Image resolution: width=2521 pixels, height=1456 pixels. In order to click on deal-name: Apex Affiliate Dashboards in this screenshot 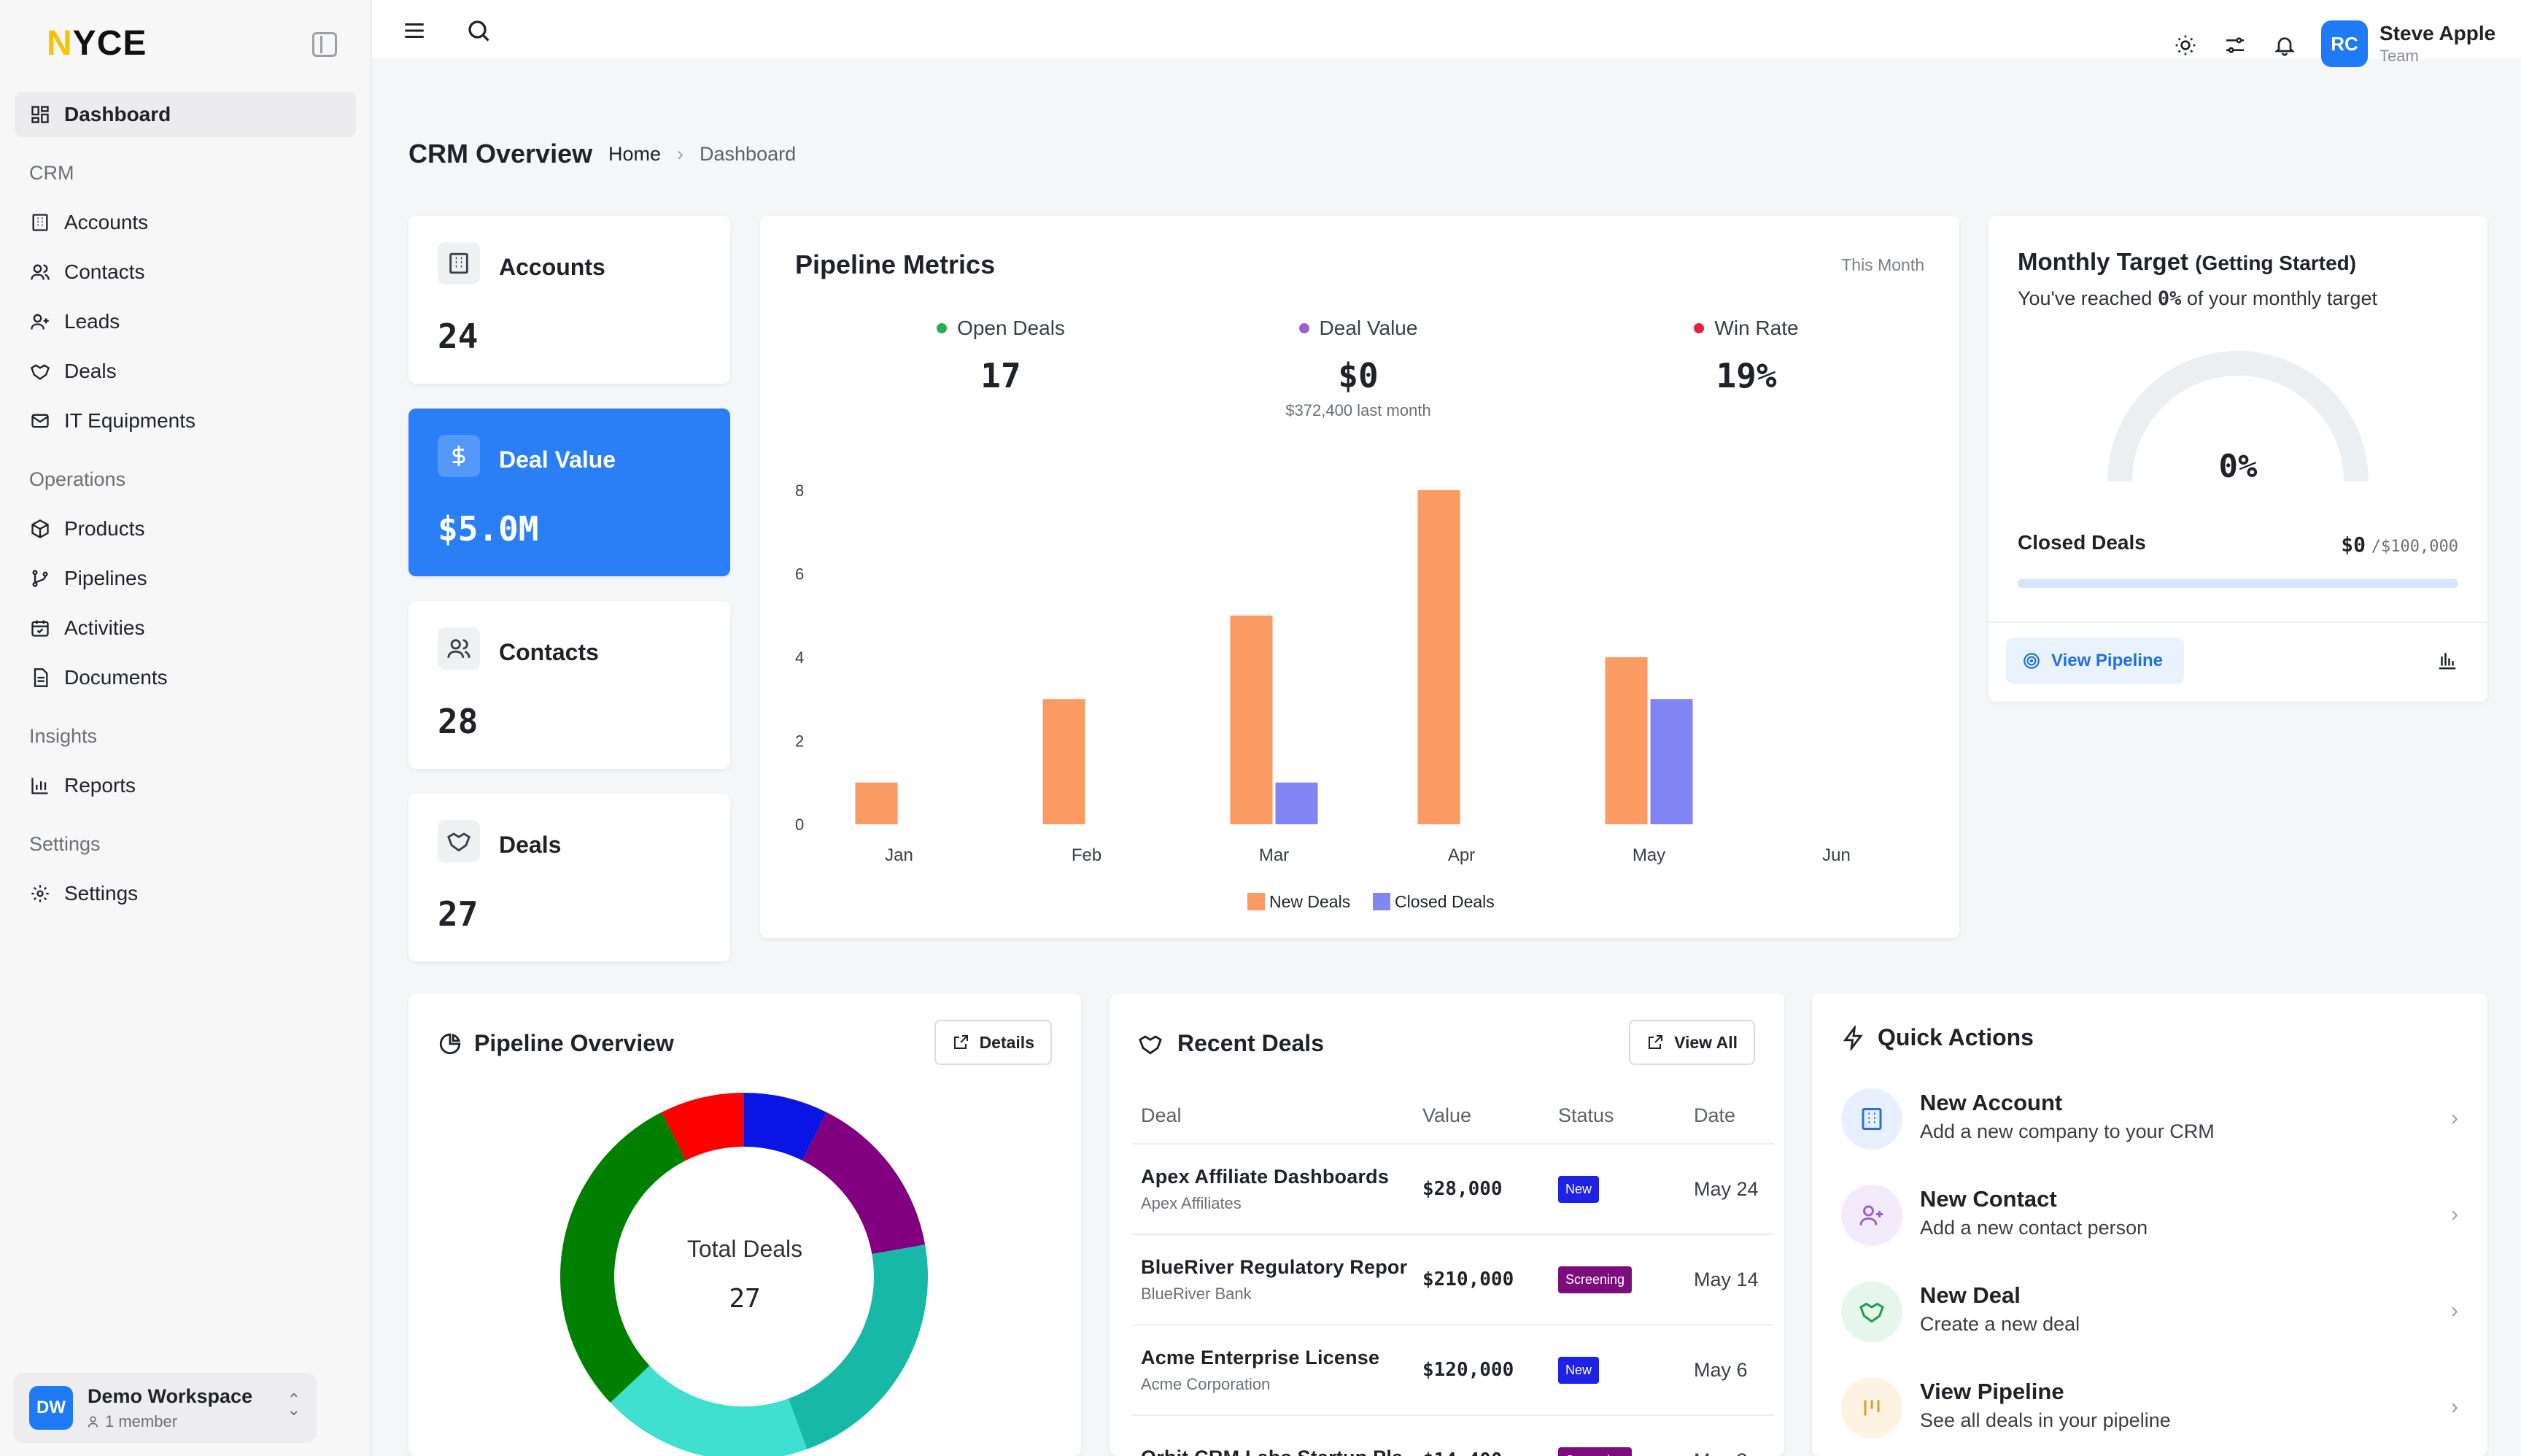, I will do `click(1265, 1176)`.